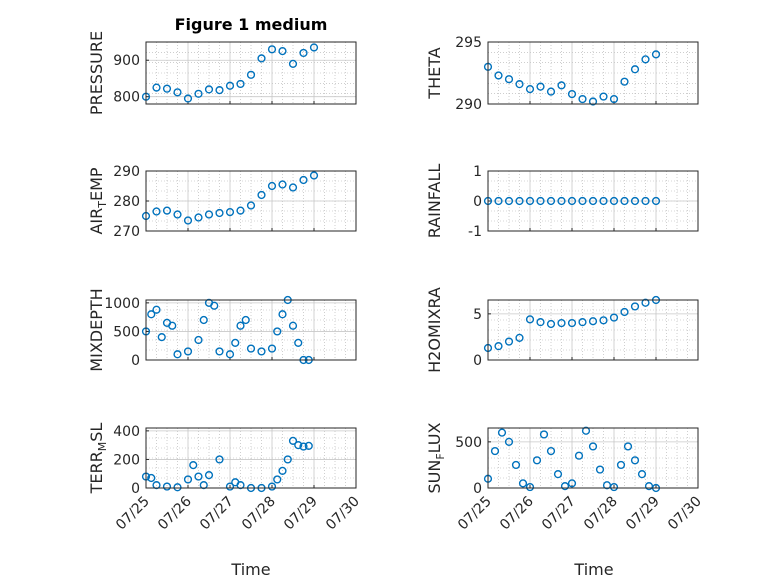 Image resolution: width=778 pixels, height=583 pixels. Describe the element at coordinates (217, 514) in the screenshot. I see `x-tick-label: 07/27` at that location.